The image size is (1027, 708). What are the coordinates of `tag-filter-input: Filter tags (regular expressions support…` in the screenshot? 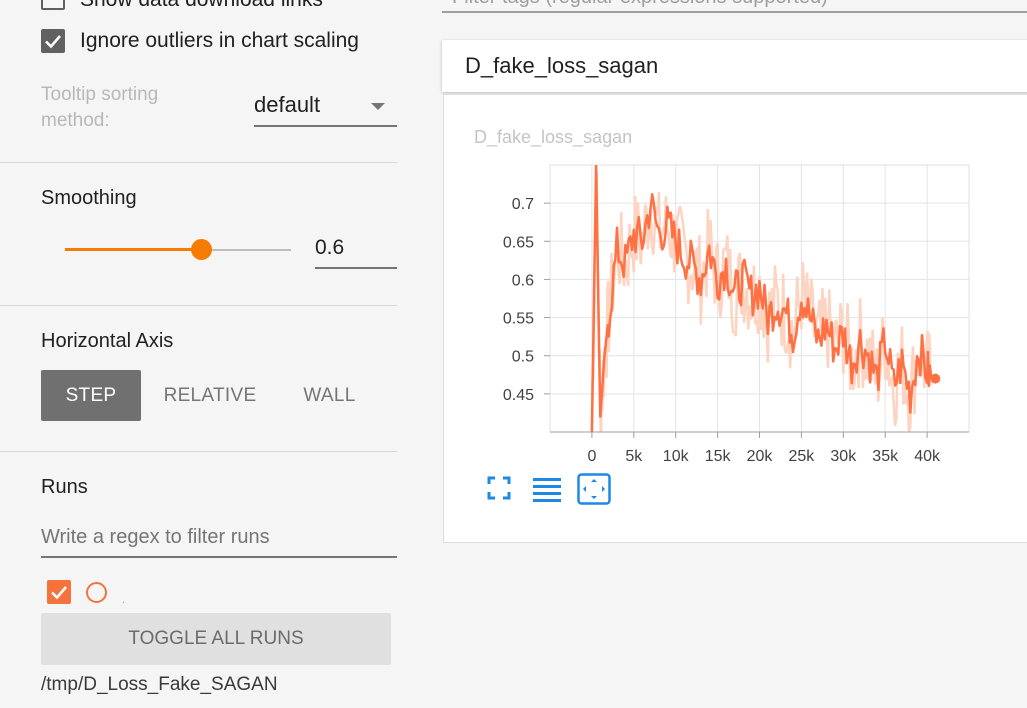 It's located at (640, 4).